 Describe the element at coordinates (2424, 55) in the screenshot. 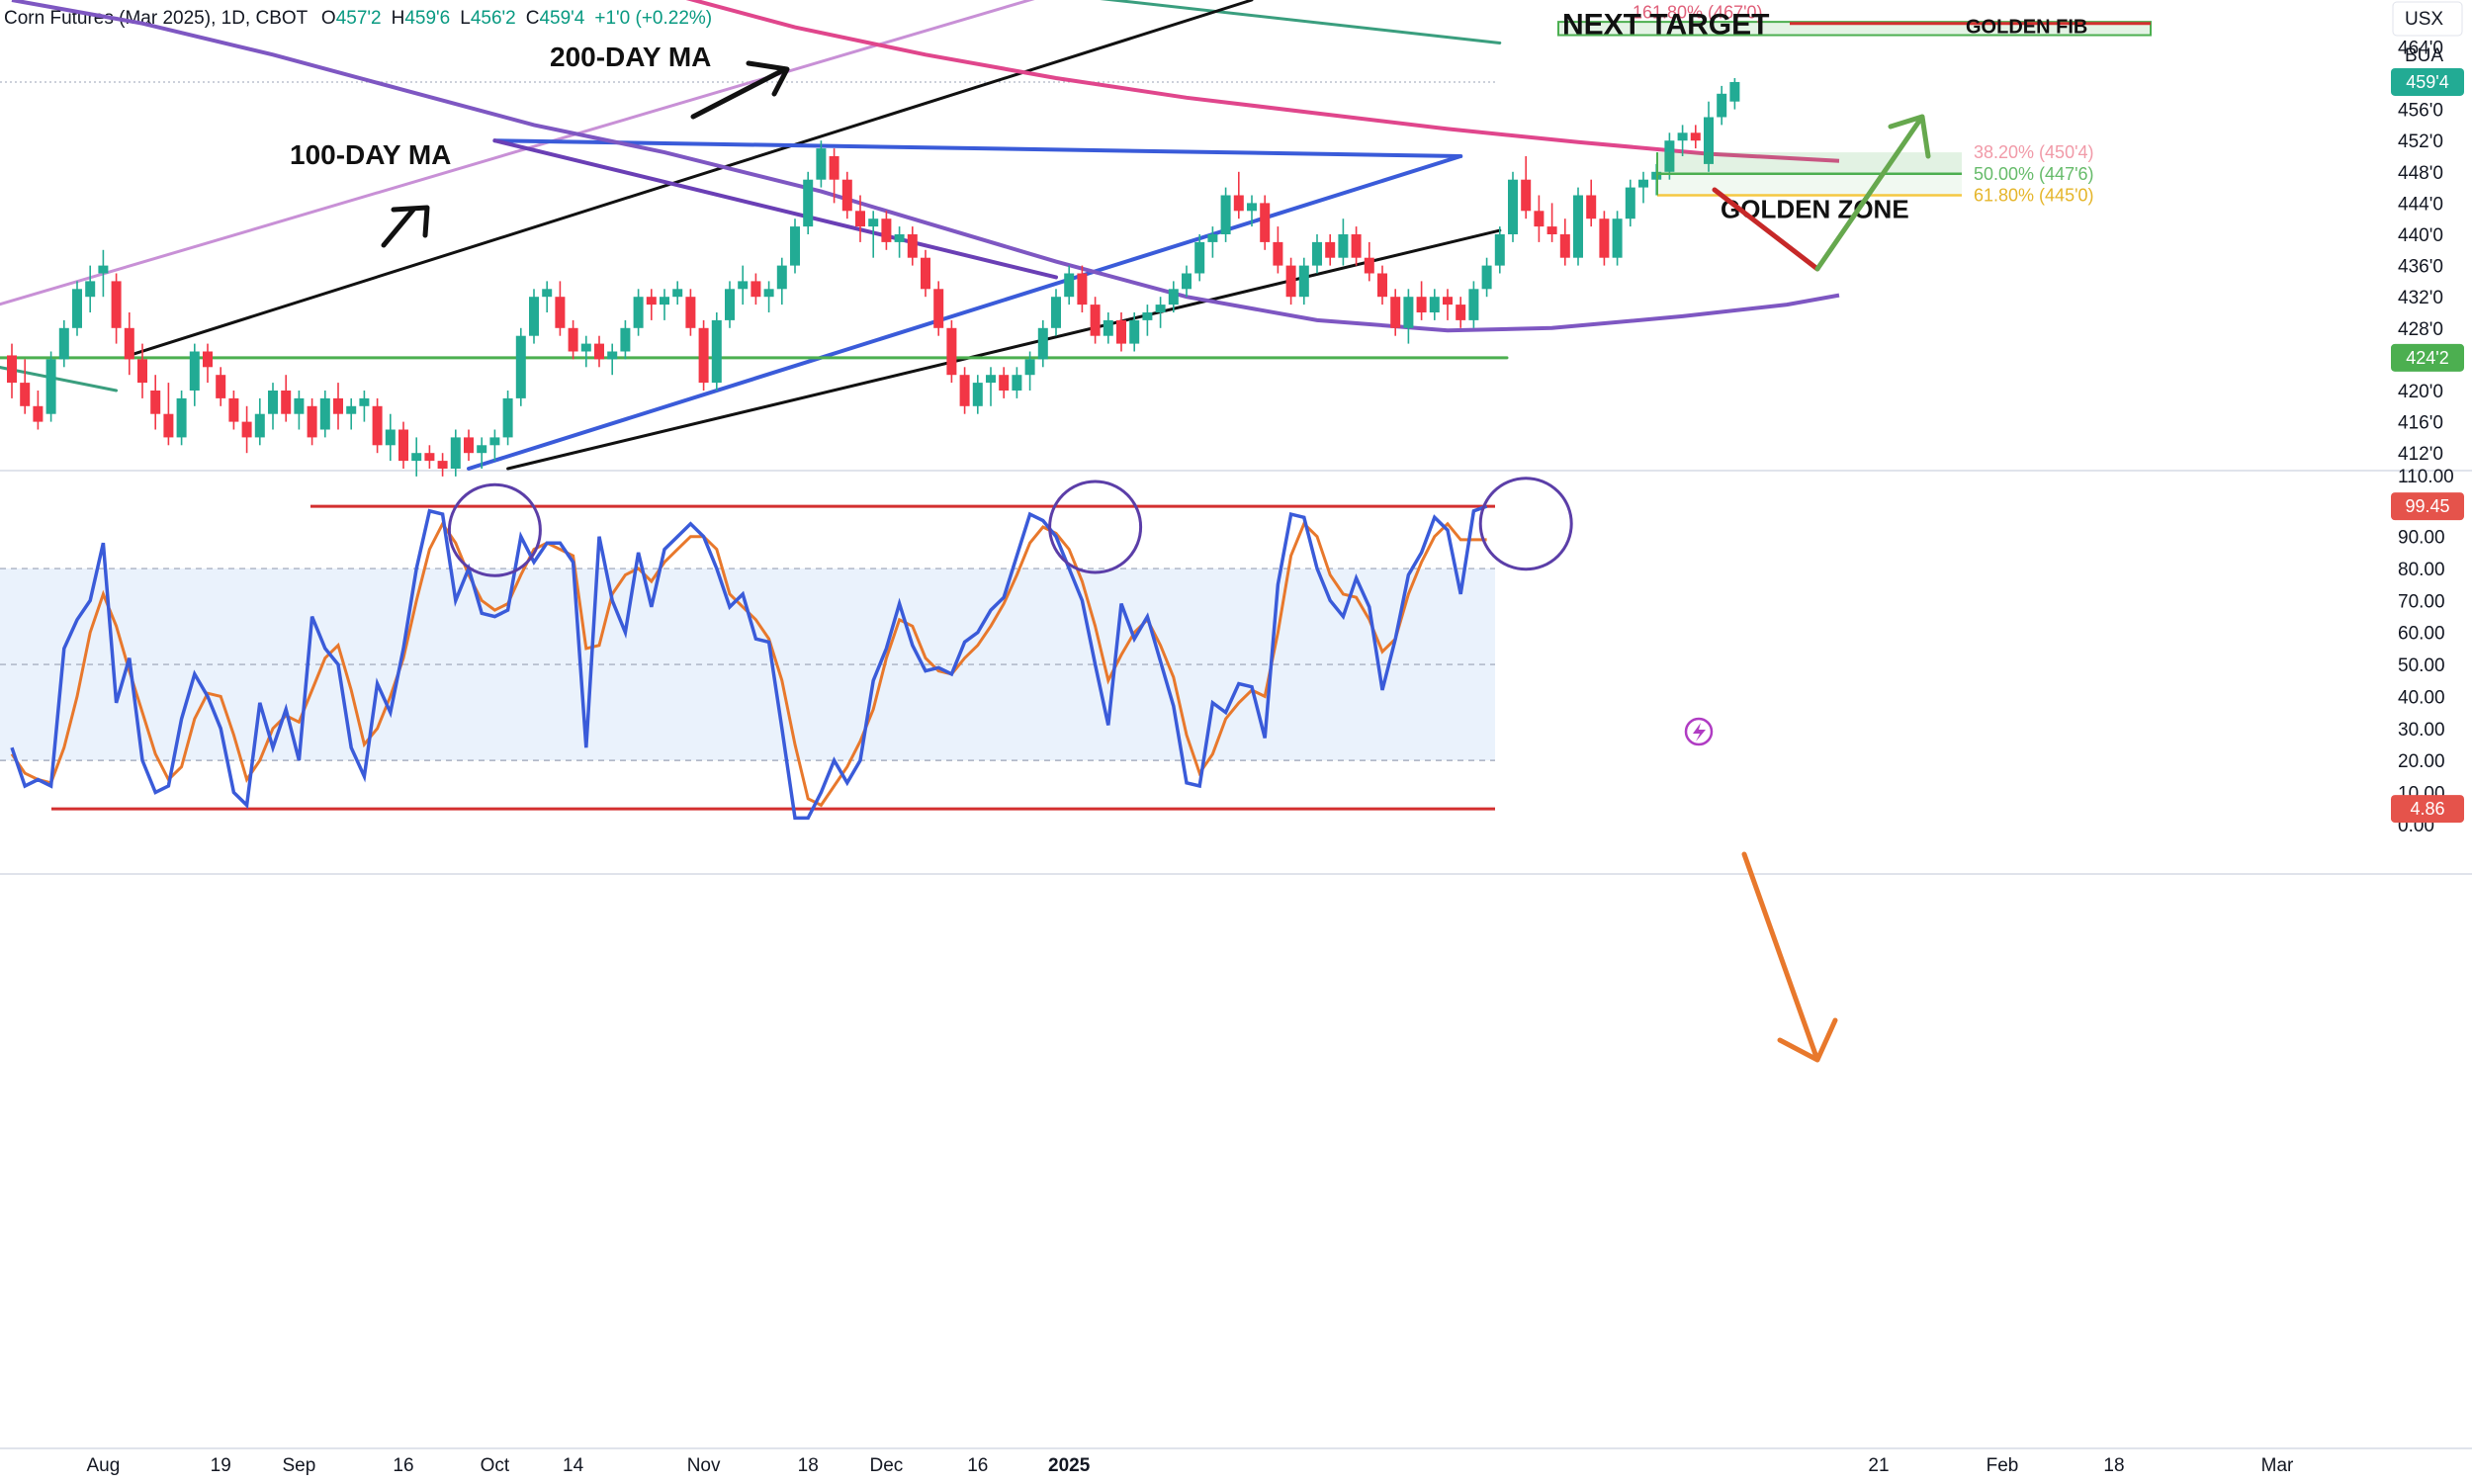

I see `unit-label: BUA` at that location.